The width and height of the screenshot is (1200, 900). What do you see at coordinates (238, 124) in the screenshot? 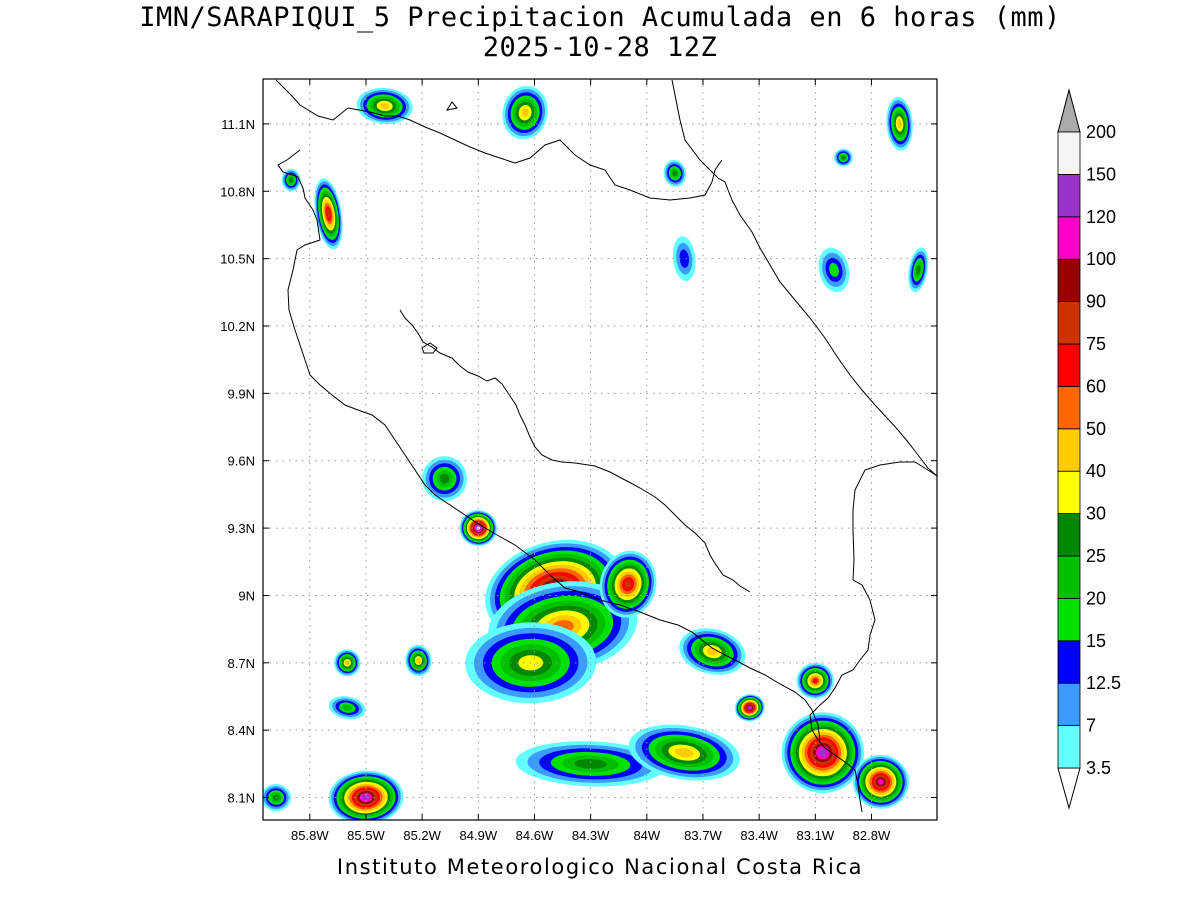
I see `lat-tick-label: 11.1N` at bounding box center [238, 124].